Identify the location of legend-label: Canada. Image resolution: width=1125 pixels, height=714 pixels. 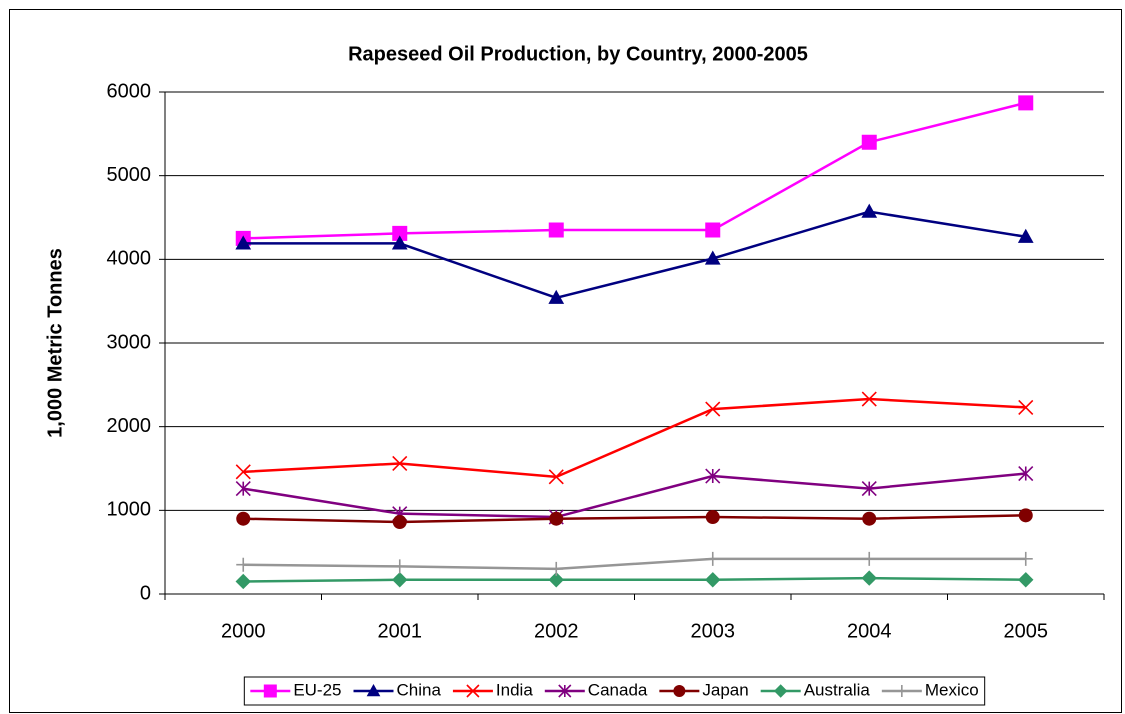
(618, 689).